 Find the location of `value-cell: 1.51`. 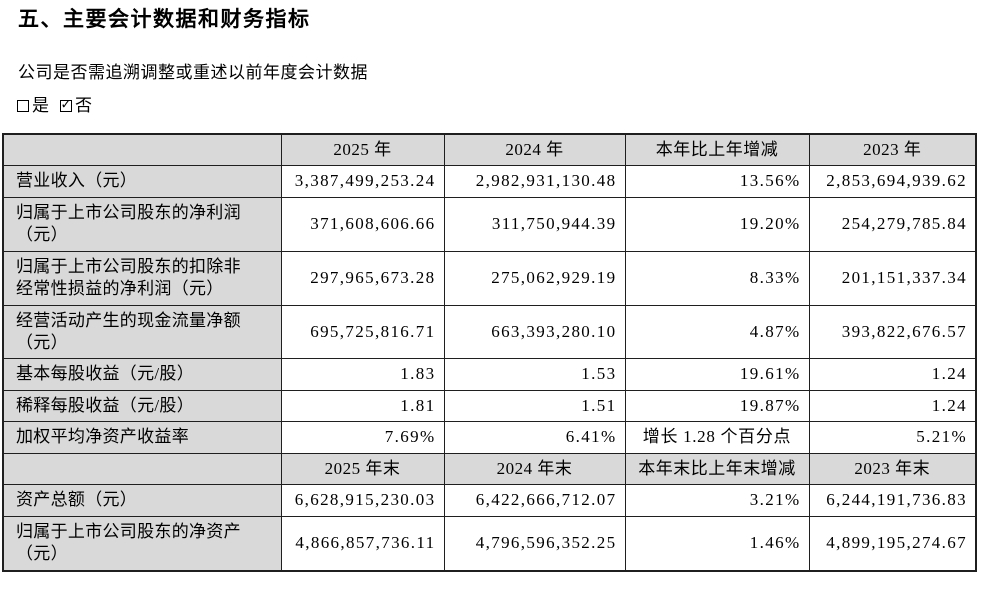

value-cell: 1.51 is located at coordinates (534, 406).